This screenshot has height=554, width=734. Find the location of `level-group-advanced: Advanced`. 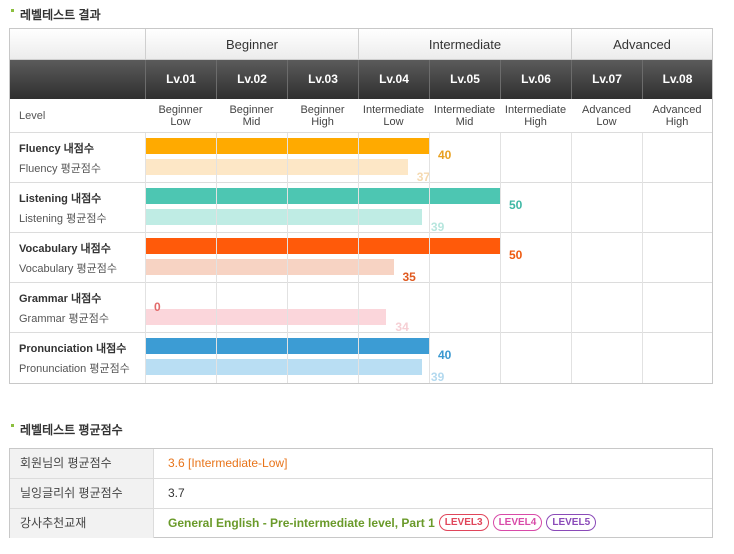

level-group-advanced: Advanced is located at coordinates (641, 44).